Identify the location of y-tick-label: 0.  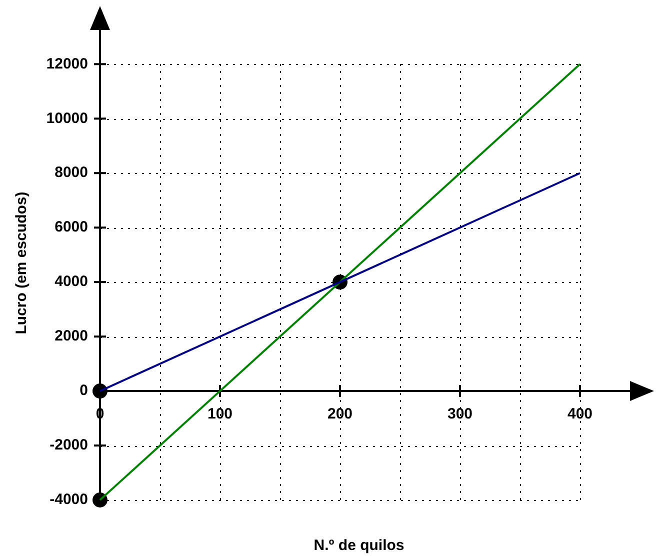
(84, 391).